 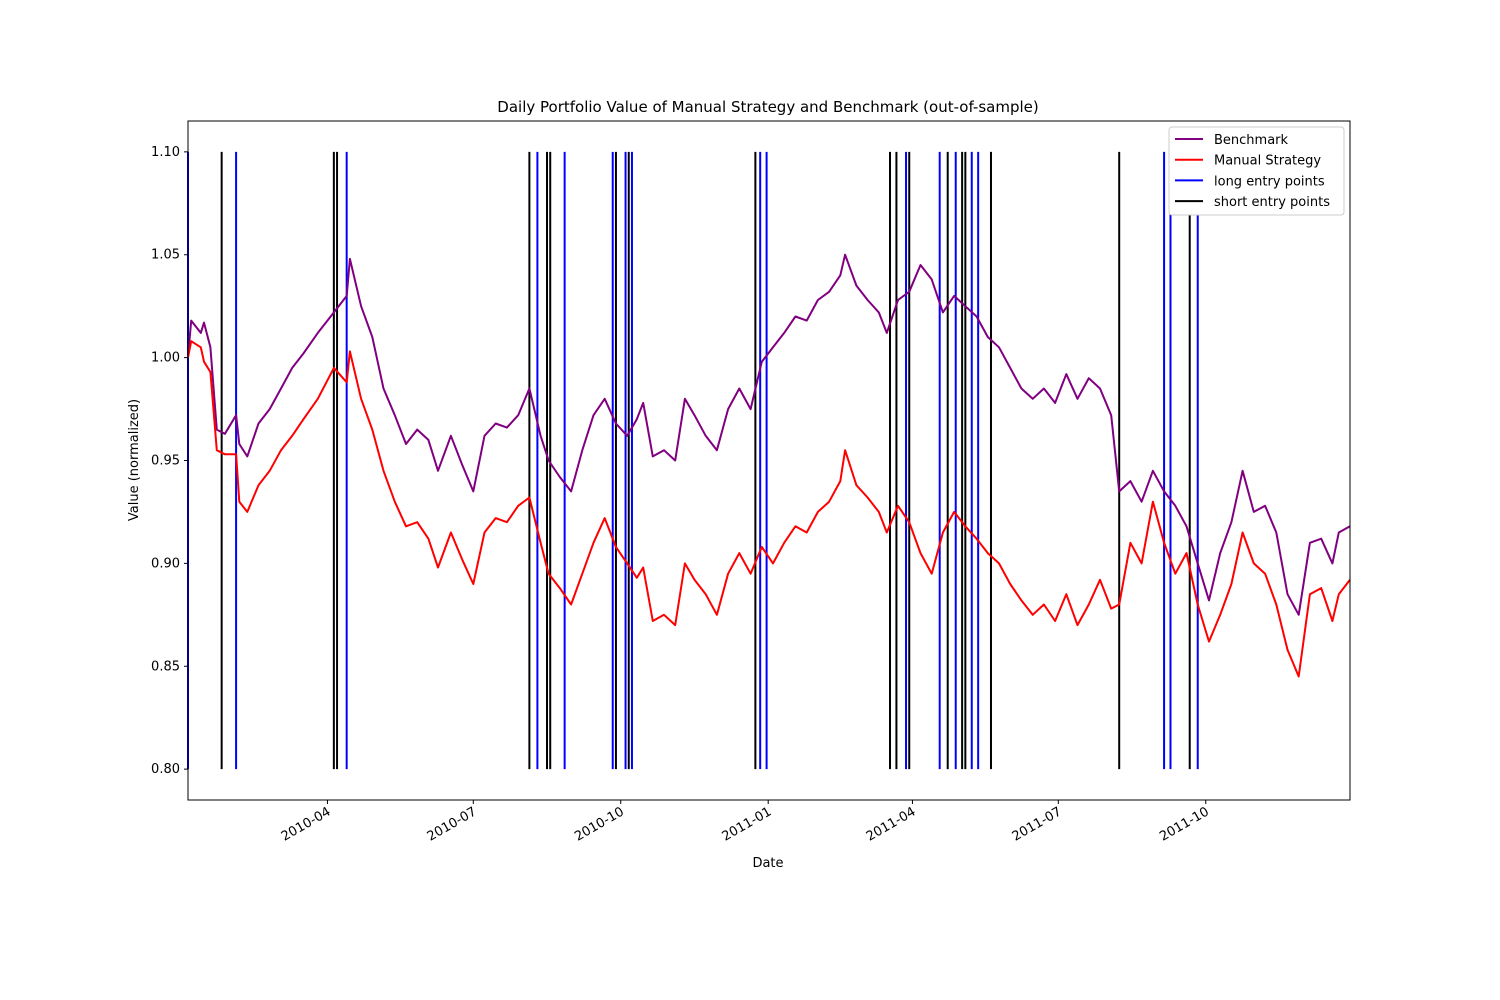 I want to click on legend-box, so click(x=1256, y=171).